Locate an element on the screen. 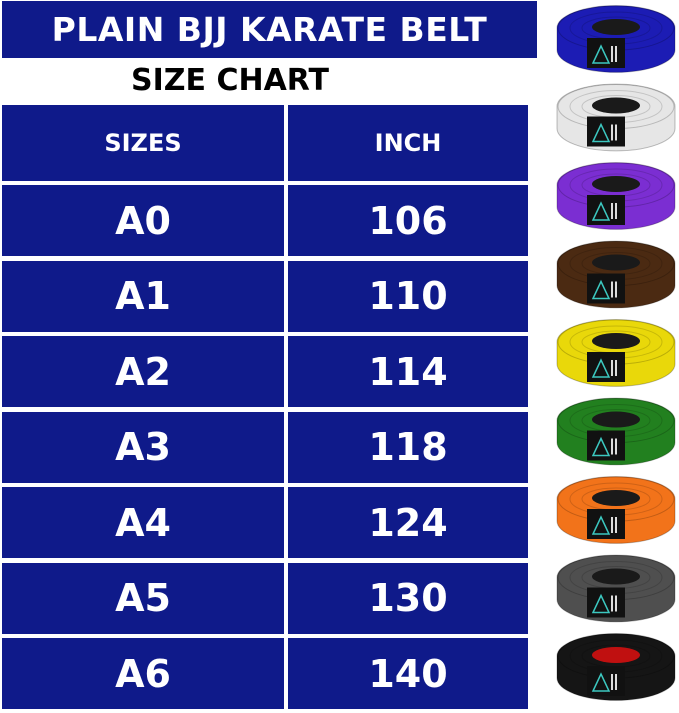  belt-yellow is located at coordinates (616, 353).